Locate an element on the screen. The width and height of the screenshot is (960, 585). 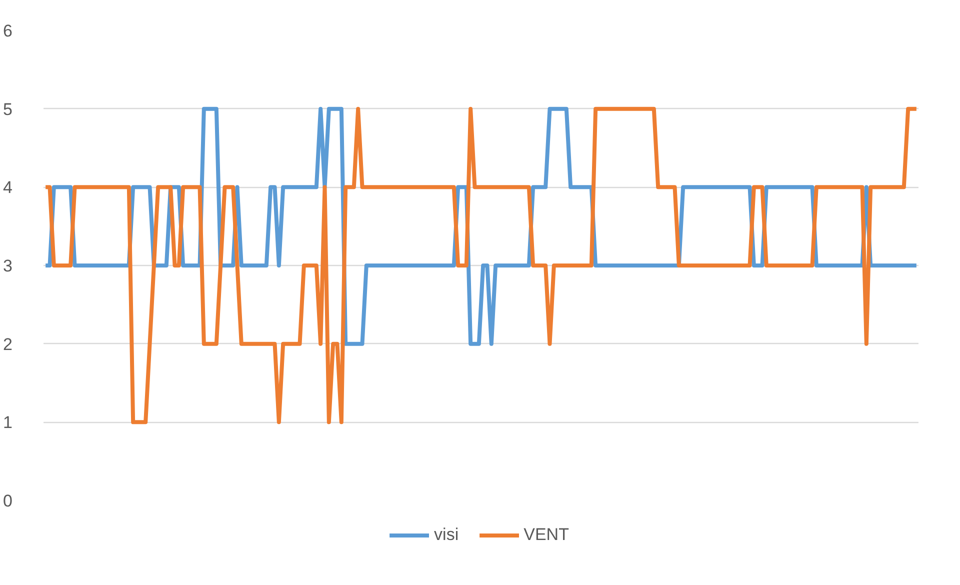
y-tick-label: 1 is located at coordinates (8, 422).